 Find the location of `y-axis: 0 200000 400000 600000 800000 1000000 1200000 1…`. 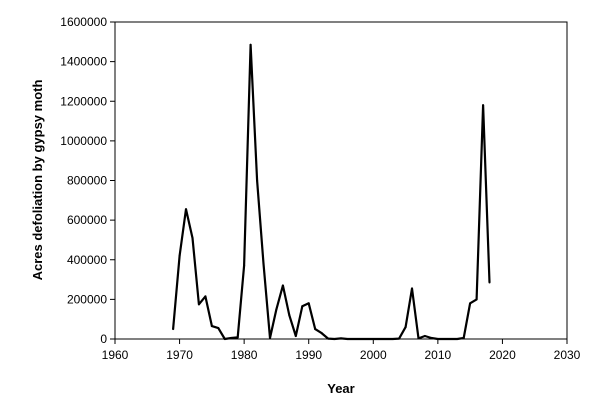

y-axis: 0 200000 400000 600000 800000 1000000 1200000 1… is located at coordinates (87, 180).